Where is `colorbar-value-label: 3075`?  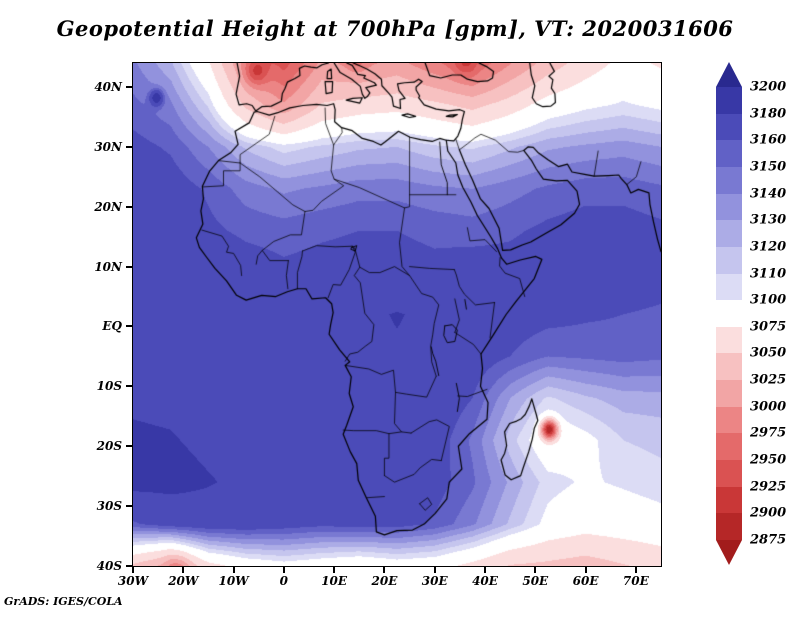
colorbar-value-label: 3075 is located at coordinates (768, 327).